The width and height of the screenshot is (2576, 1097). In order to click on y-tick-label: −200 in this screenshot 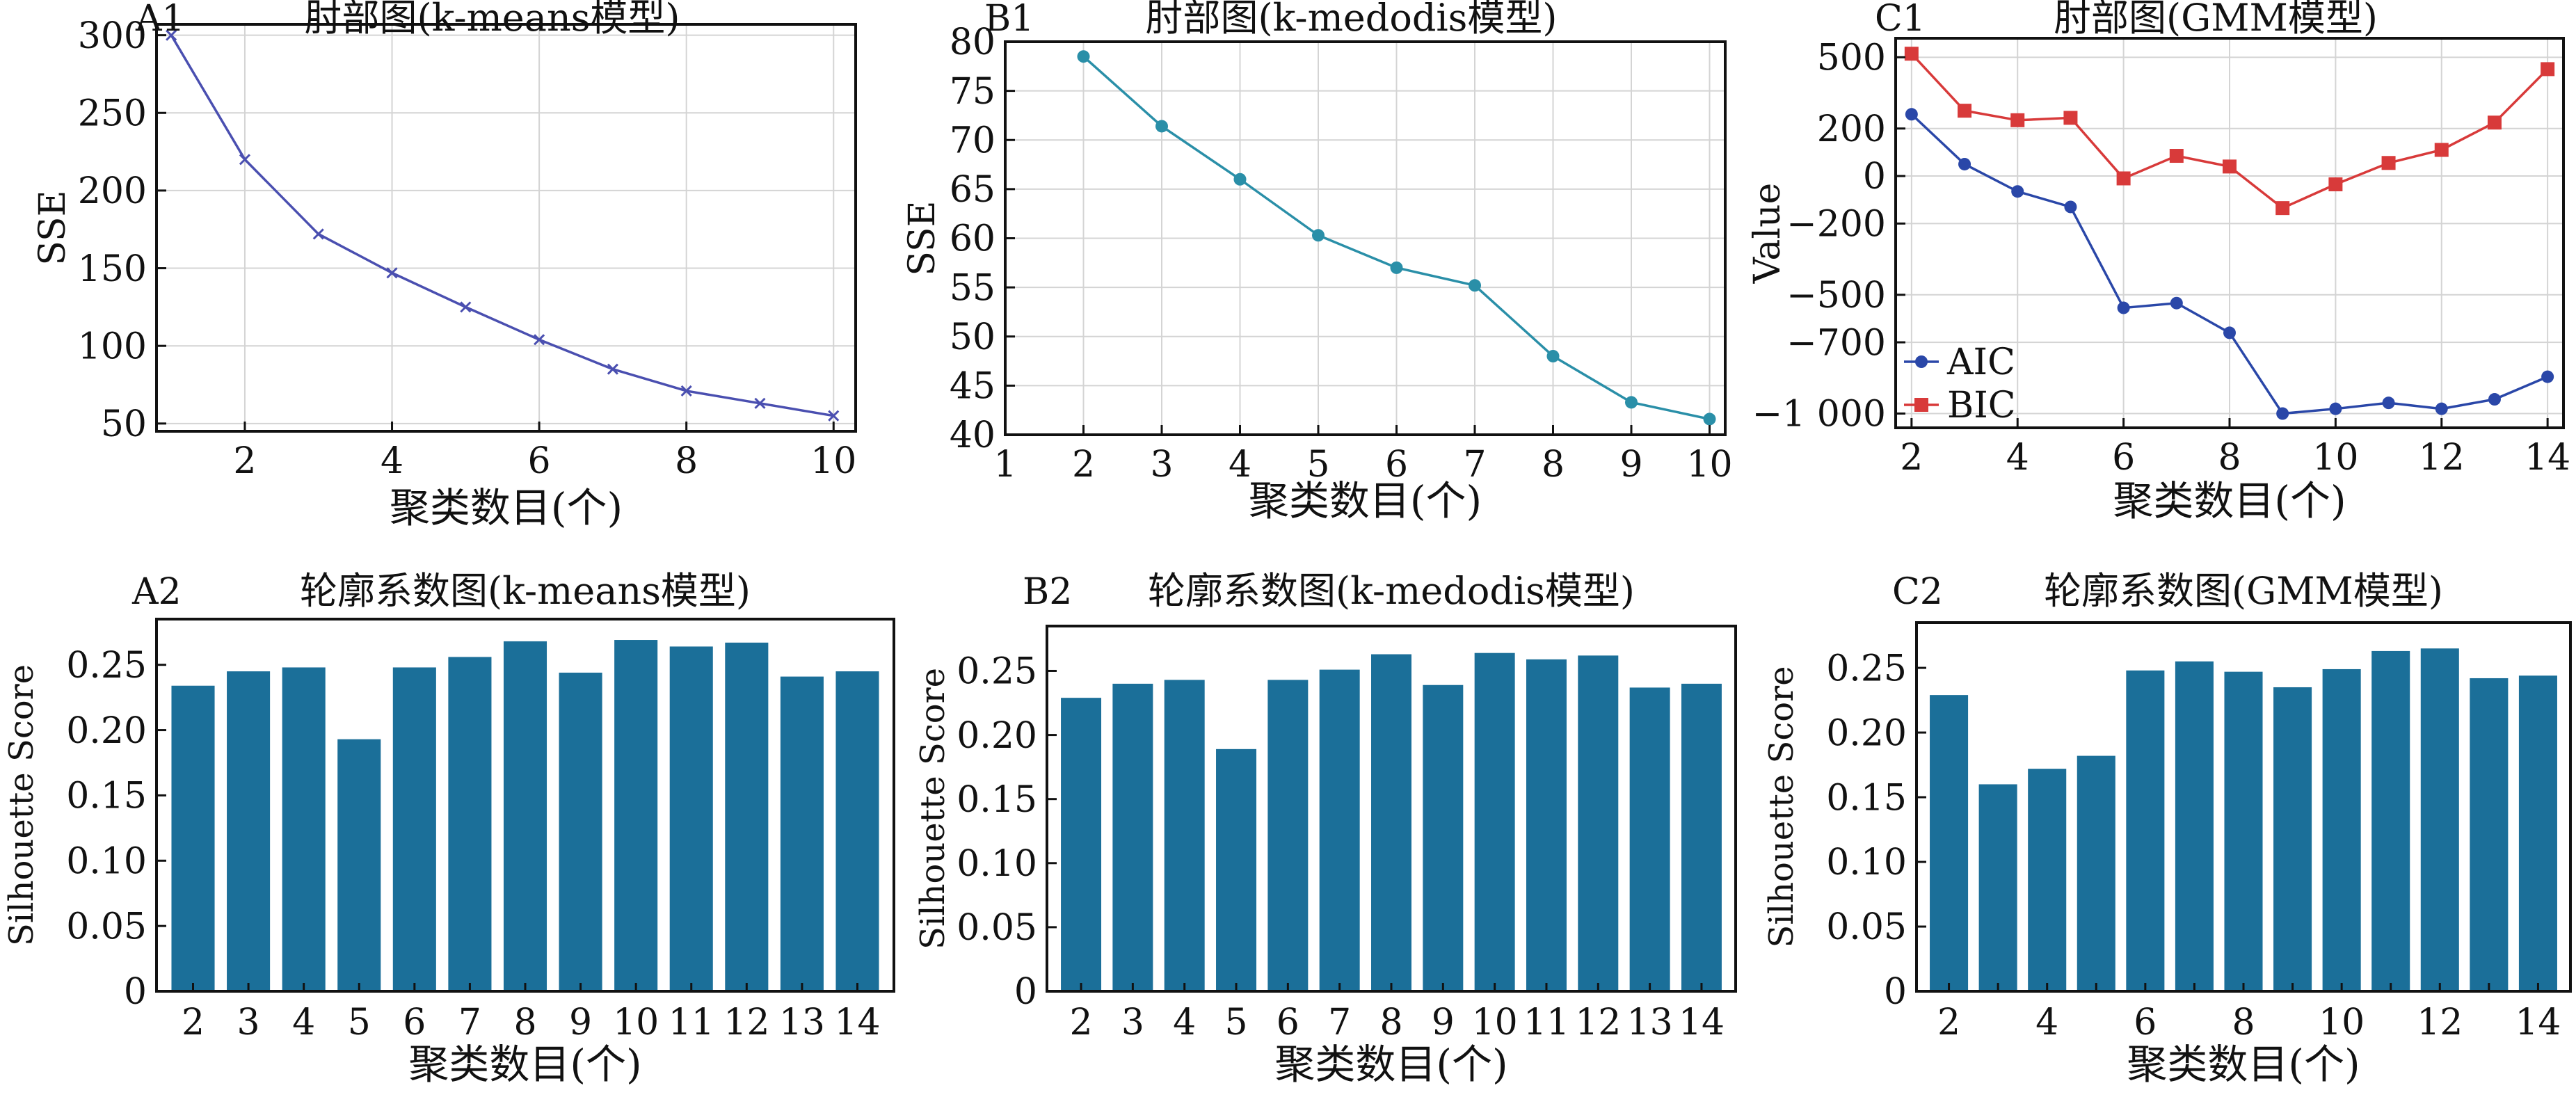, I will do `click(1836, 225)`.